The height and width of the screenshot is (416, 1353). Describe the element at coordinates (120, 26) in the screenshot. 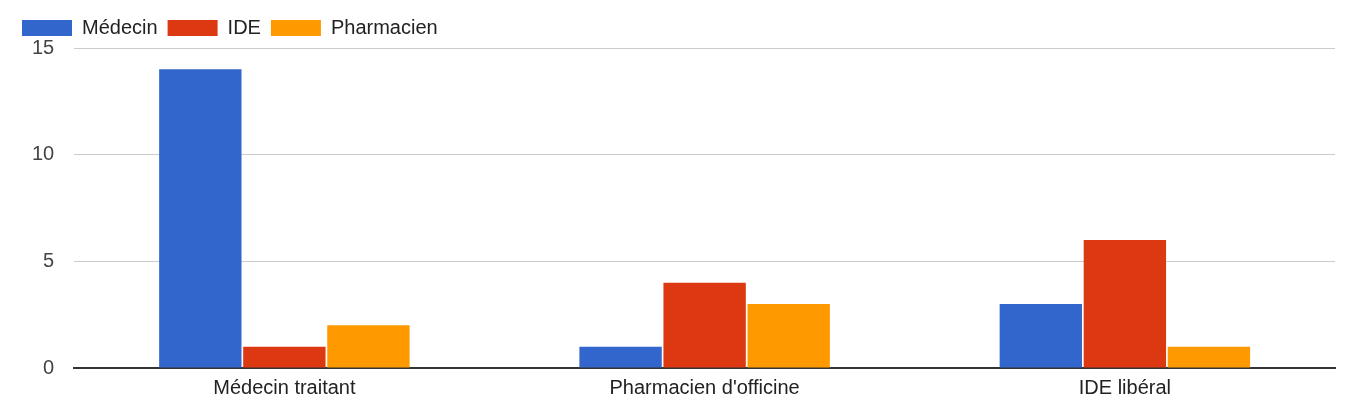

I see `legend-label: Médecin` at that location.